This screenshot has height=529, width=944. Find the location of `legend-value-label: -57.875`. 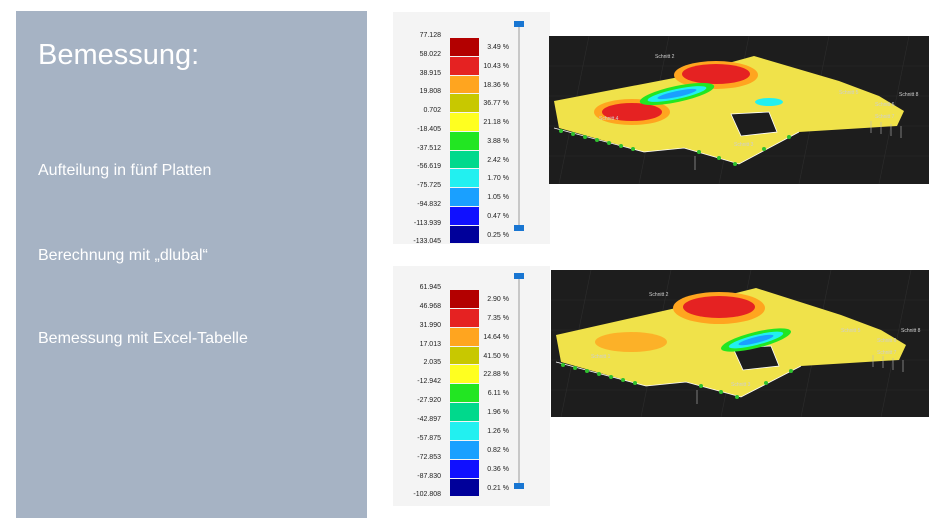

legend-value-label: -57.875 is located at coordinates (429, 438).